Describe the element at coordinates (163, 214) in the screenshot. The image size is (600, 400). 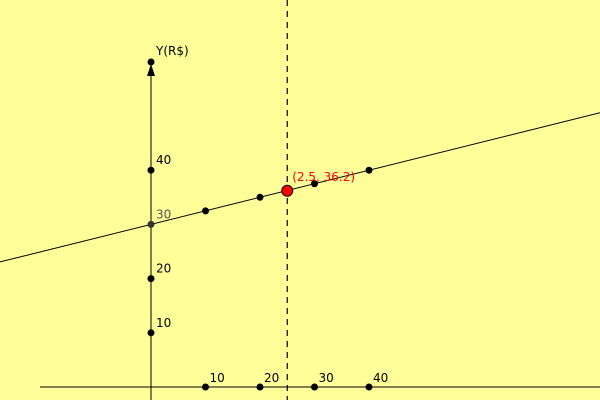
I see `y-tick-label: 30` at that location.